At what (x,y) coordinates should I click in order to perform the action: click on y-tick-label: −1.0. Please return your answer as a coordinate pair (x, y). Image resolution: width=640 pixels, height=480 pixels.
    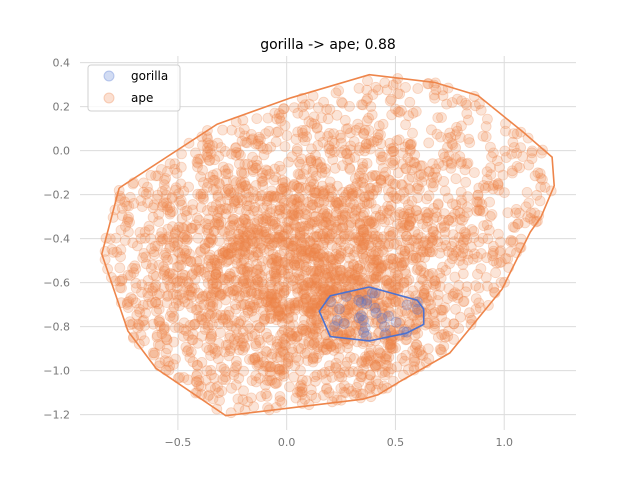
    Looking at the image, I should click on (56, 371).